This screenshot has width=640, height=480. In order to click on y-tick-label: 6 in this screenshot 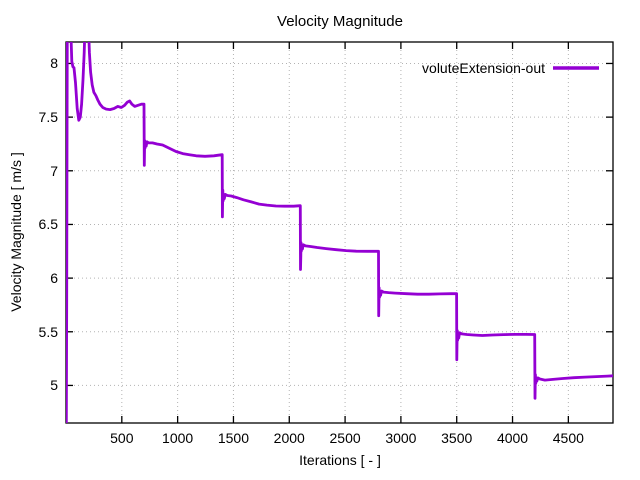, I will do `click(54, 278)`.